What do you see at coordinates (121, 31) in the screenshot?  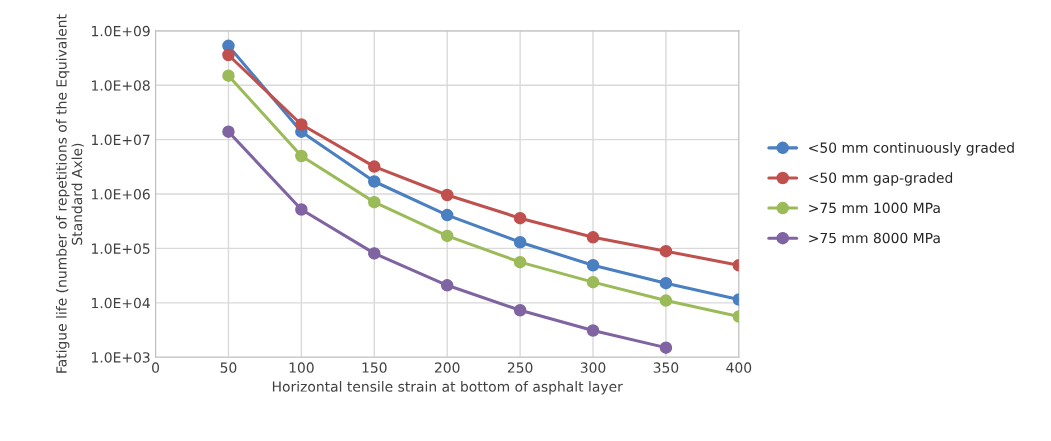 I see `y-tick-label: 1.0E+09` at bounding box center [121, 31].